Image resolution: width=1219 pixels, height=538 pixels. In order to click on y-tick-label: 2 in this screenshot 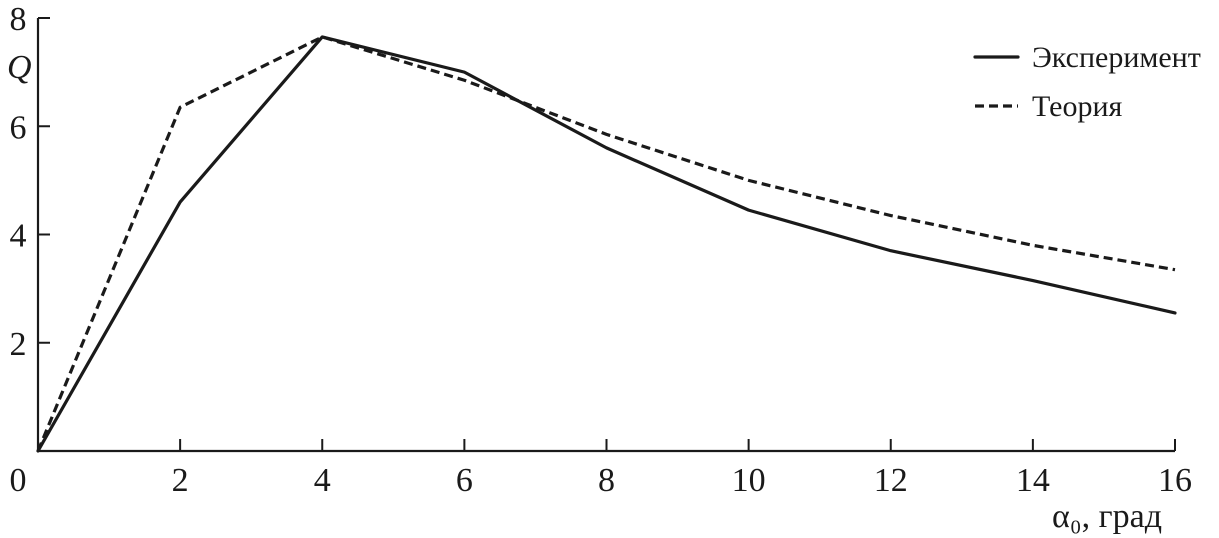, I will do `click(18, 344)`.